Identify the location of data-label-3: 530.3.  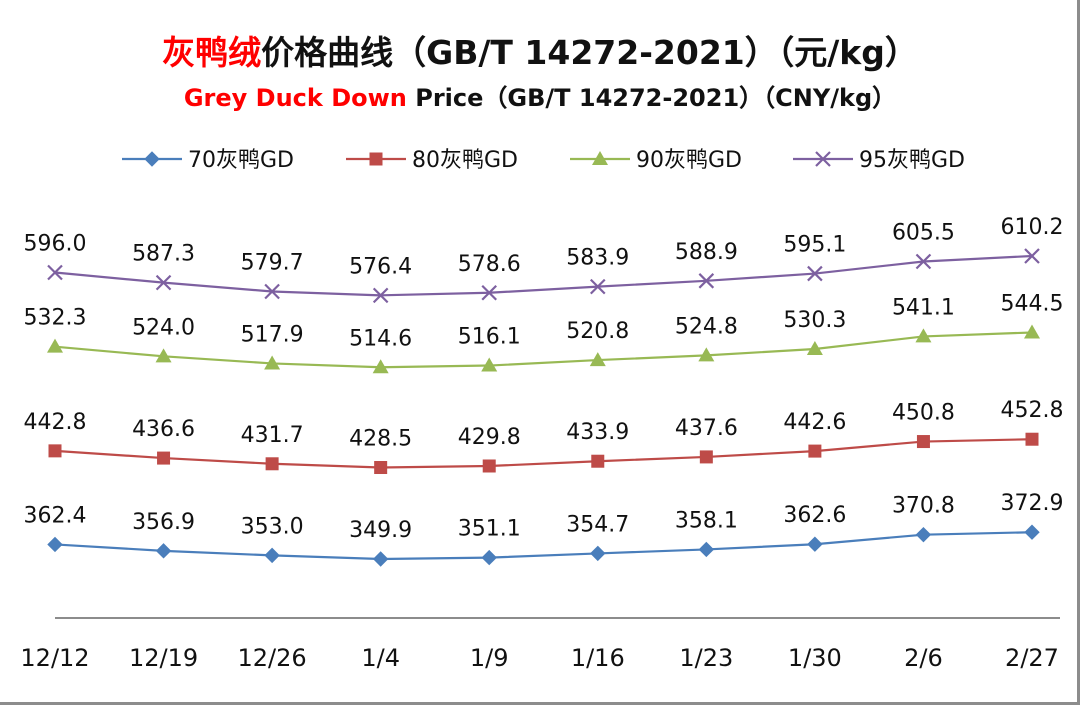
(814, 320).